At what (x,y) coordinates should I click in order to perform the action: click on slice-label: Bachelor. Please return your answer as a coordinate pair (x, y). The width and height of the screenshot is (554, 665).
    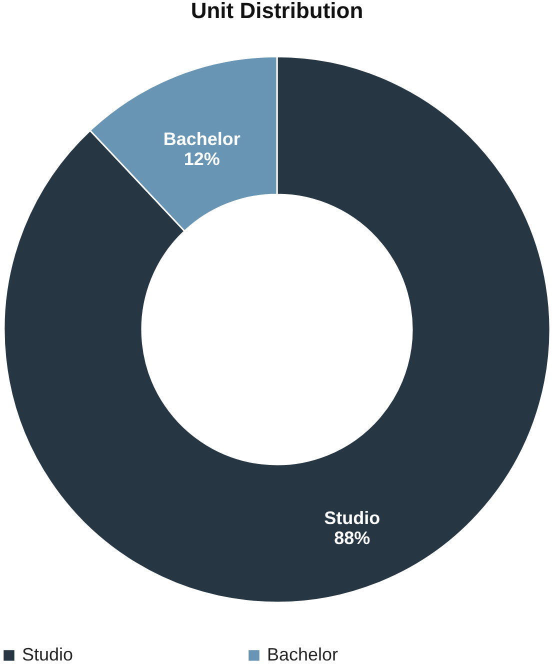
    Looking at the image, I should click on (201, 138).